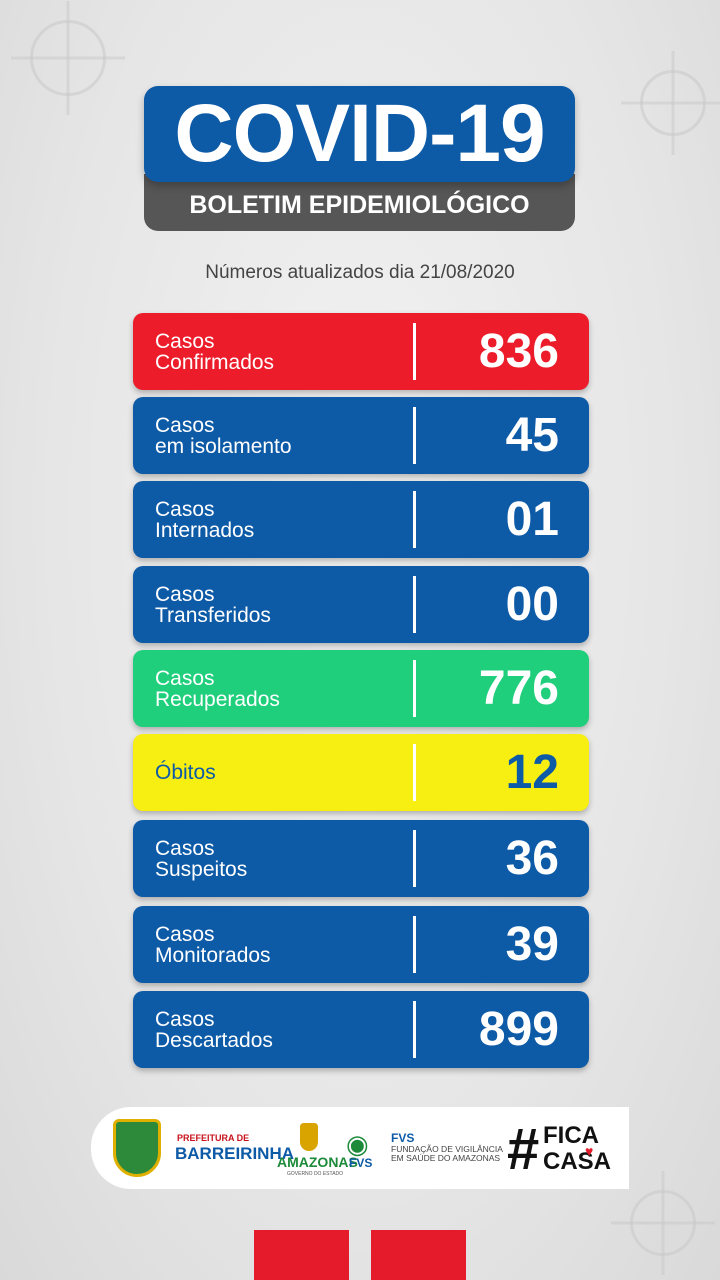 This screenshot has width=720, height=1280. I want to click on stat-value: 836, so click(518, 351).